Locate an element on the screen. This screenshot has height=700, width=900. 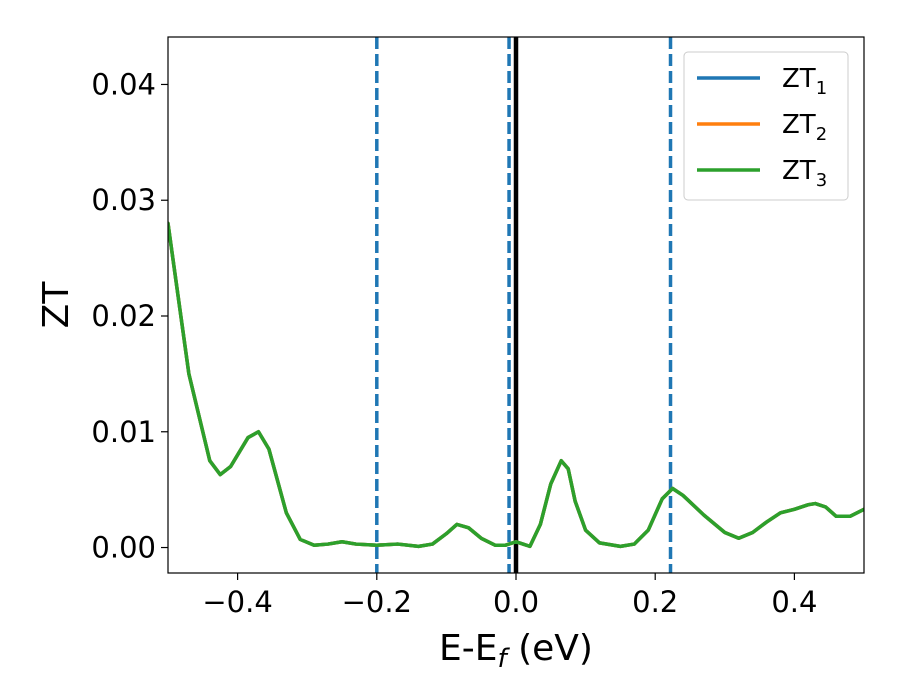
legend-box is located at coordinates (766, 126).